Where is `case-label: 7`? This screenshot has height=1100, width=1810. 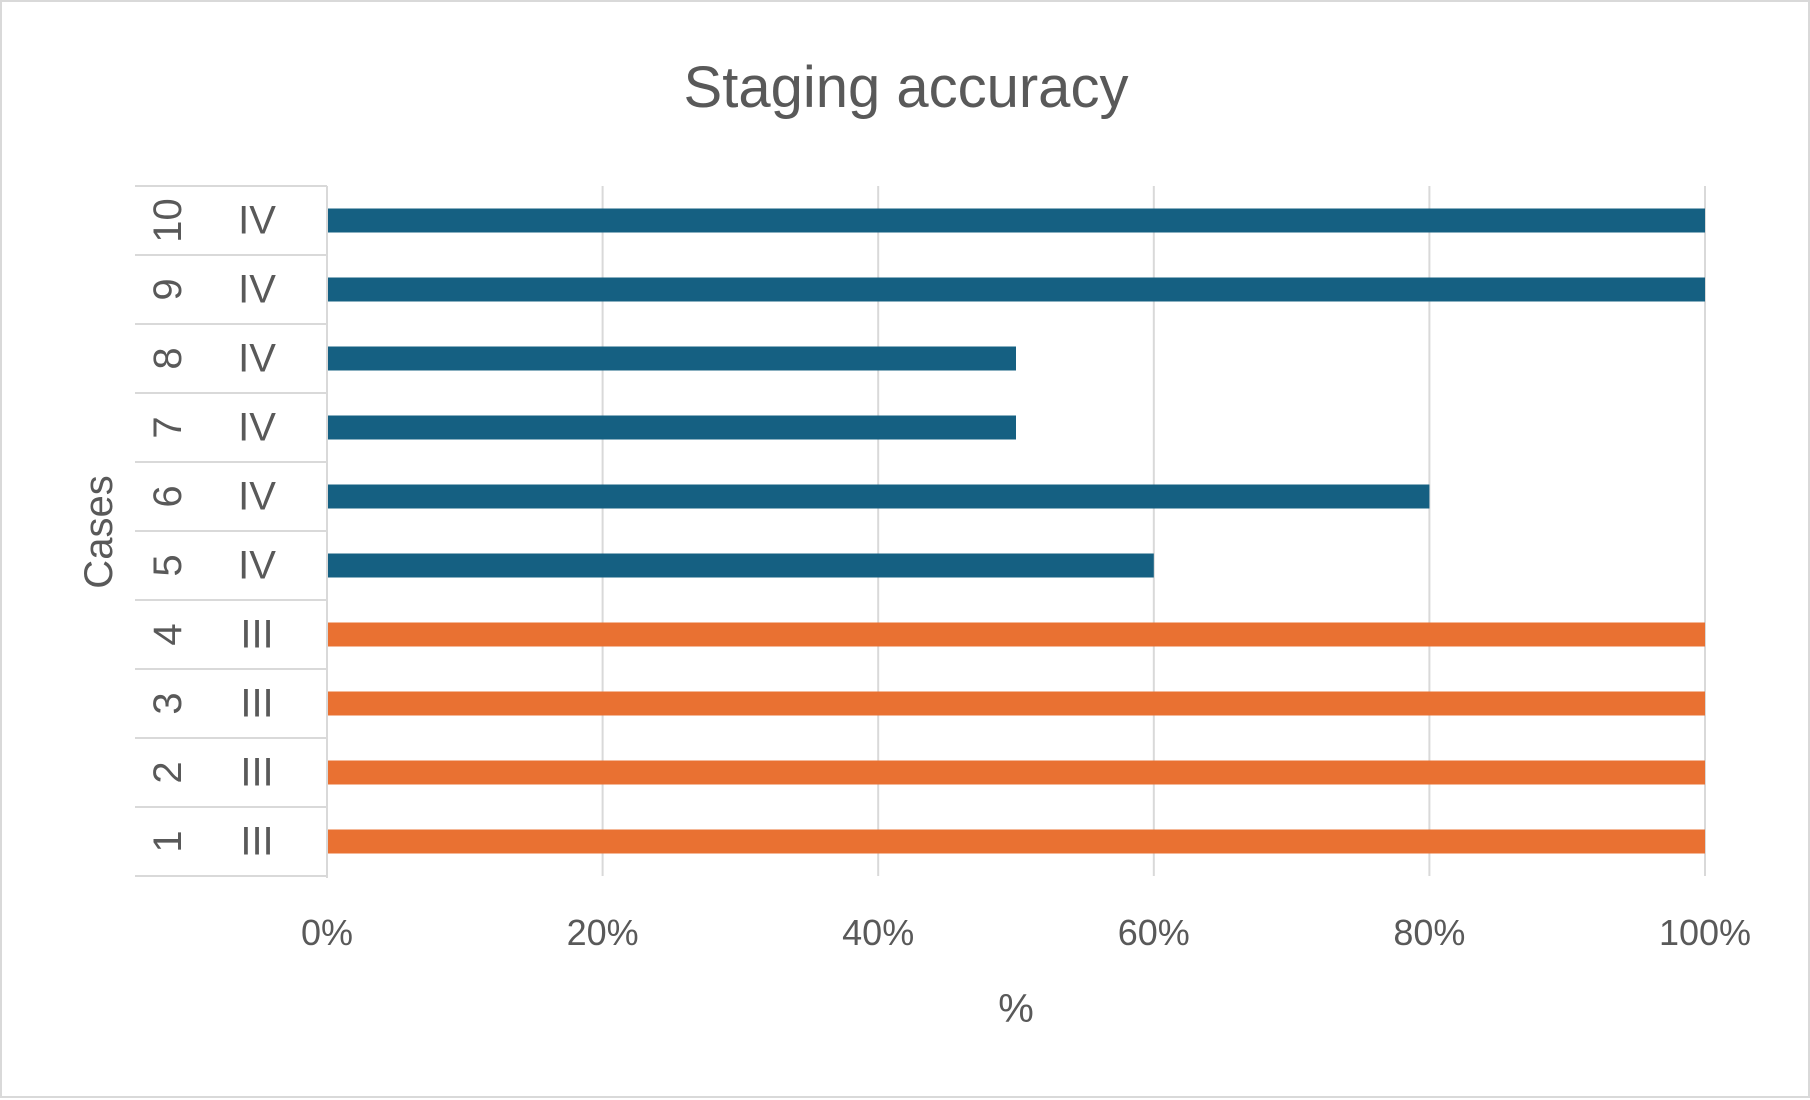
case-label: 7 is located at coordinates (168, 427).